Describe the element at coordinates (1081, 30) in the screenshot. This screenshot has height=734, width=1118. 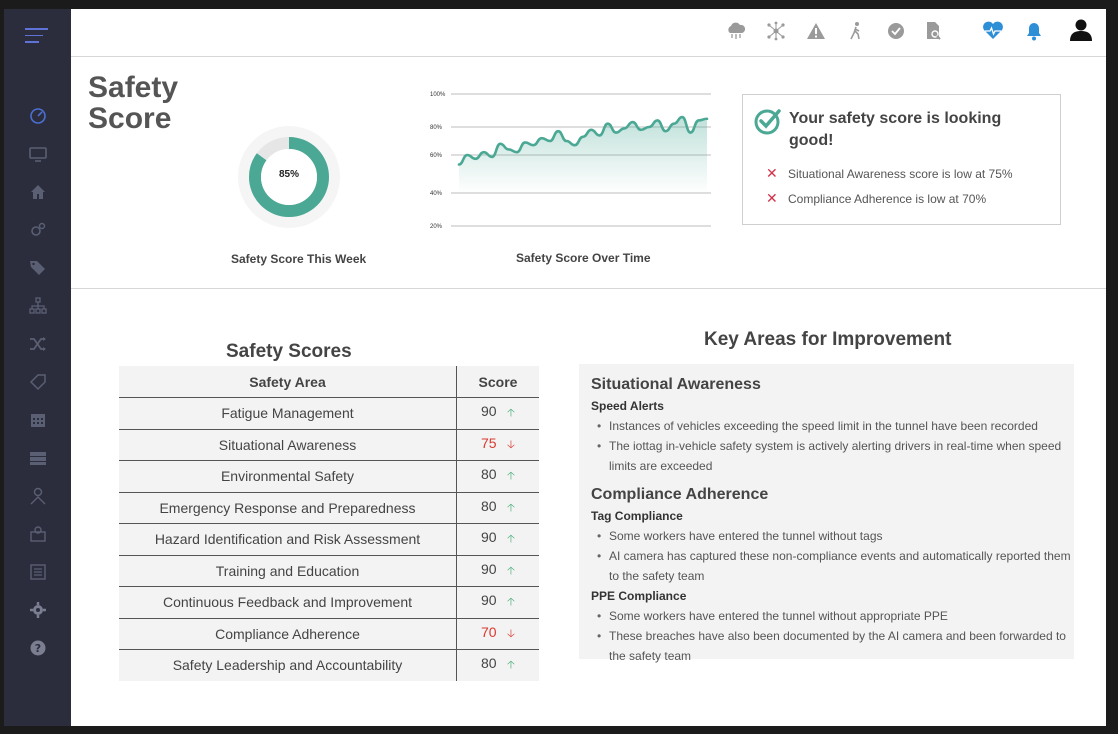
I see `user-account-icon` at that location.